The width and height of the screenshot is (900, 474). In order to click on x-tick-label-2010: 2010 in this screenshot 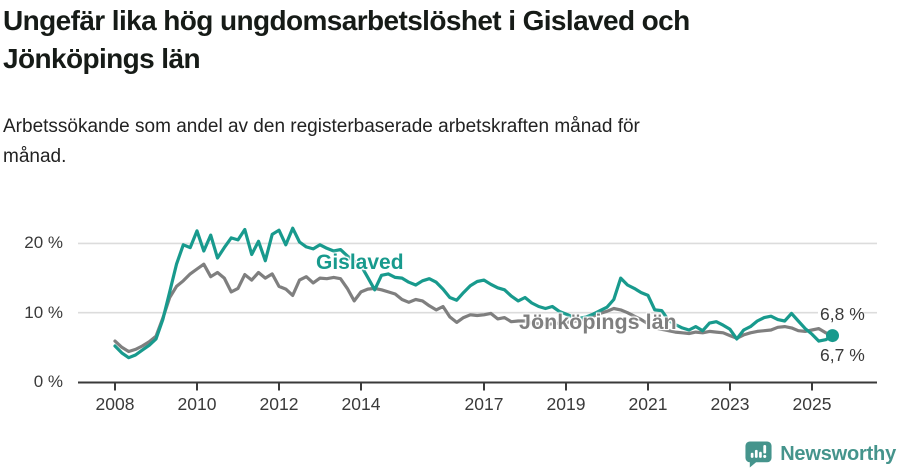, I will do `click(197, 404)`.